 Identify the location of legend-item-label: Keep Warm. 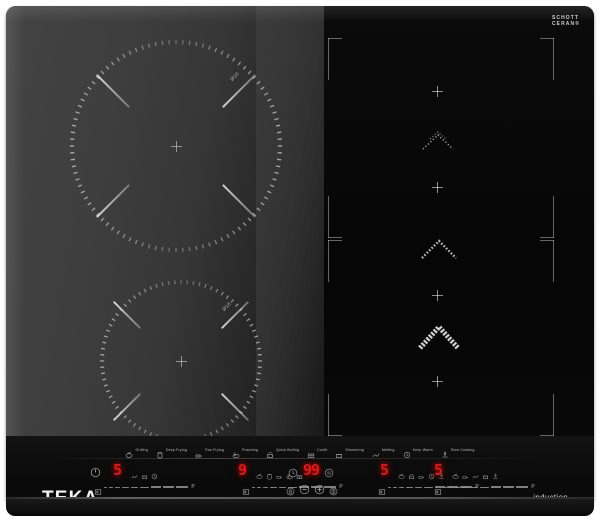
(422, 450).